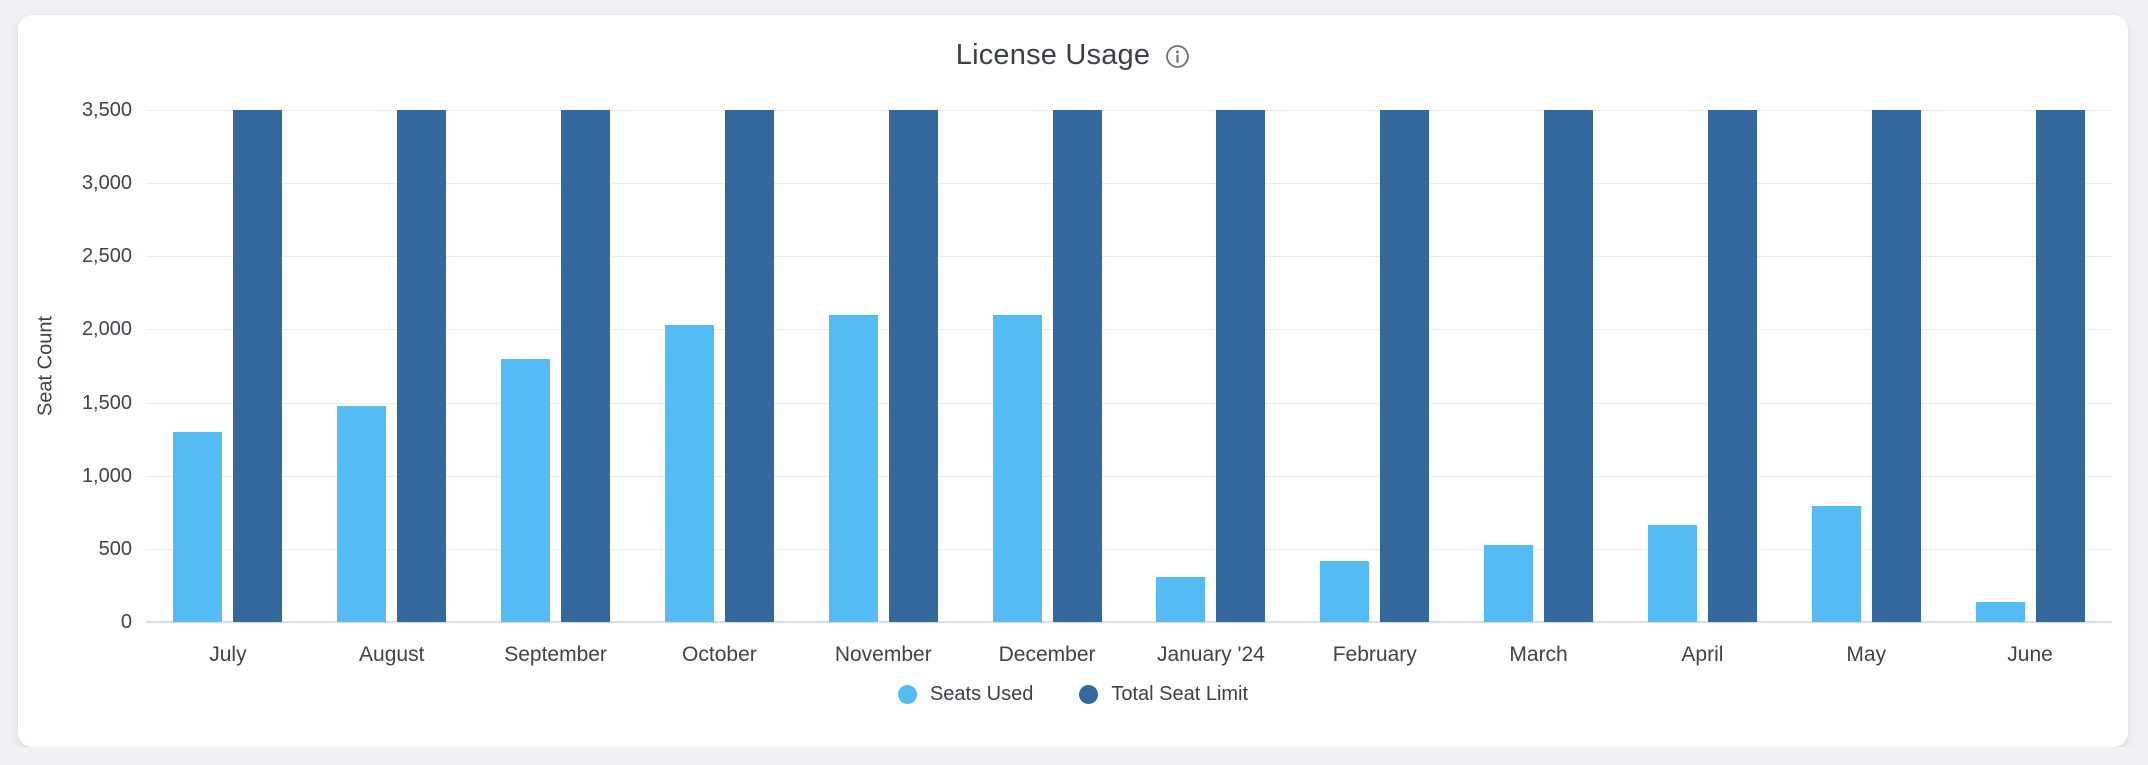 Image resolution: width=2148 pixels, height=765 pixels. Describe the element at coordinates (1089, 694) in the screenshot. I see `legend-swatch-total-seat-limit` at that location.